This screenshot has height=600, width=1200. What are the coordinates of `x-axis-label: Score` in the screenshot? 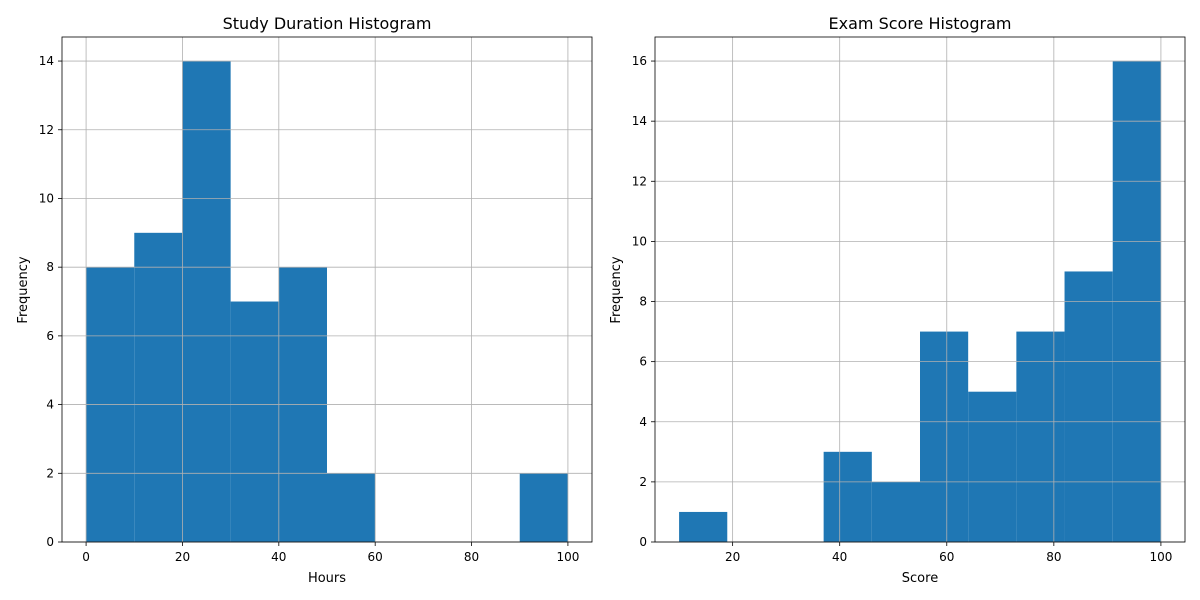 It's located at (920, 578).